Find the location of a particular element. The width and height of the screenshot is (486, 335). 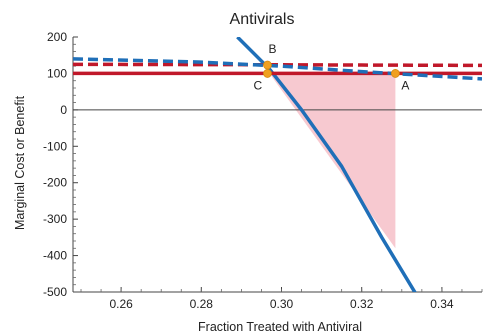

x-tick-label: 0.28 is located at coordinates (202, 304).